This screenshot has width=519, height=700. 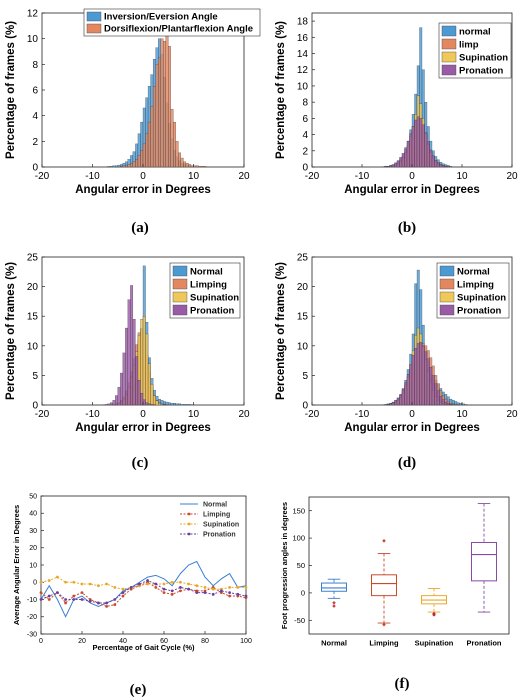 I want to click on y-tick-label: -20, so click(x=32, y=617).